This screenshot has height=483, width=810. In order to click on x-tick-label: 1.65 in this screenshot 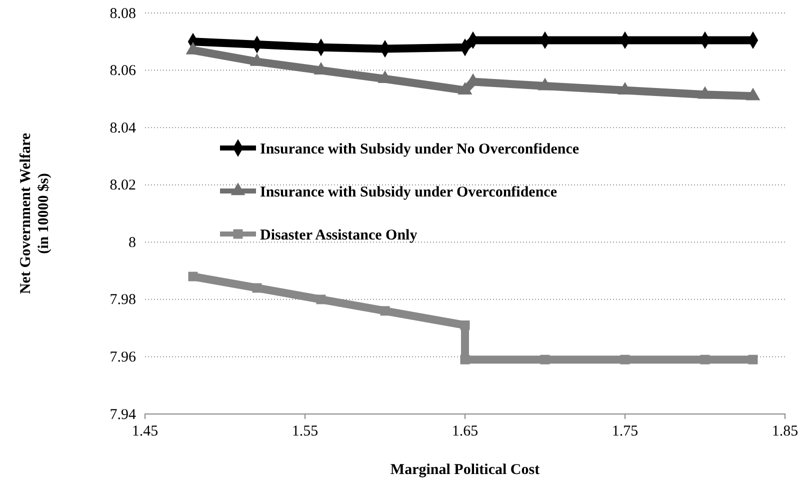, I will do `click(465, 432)`.